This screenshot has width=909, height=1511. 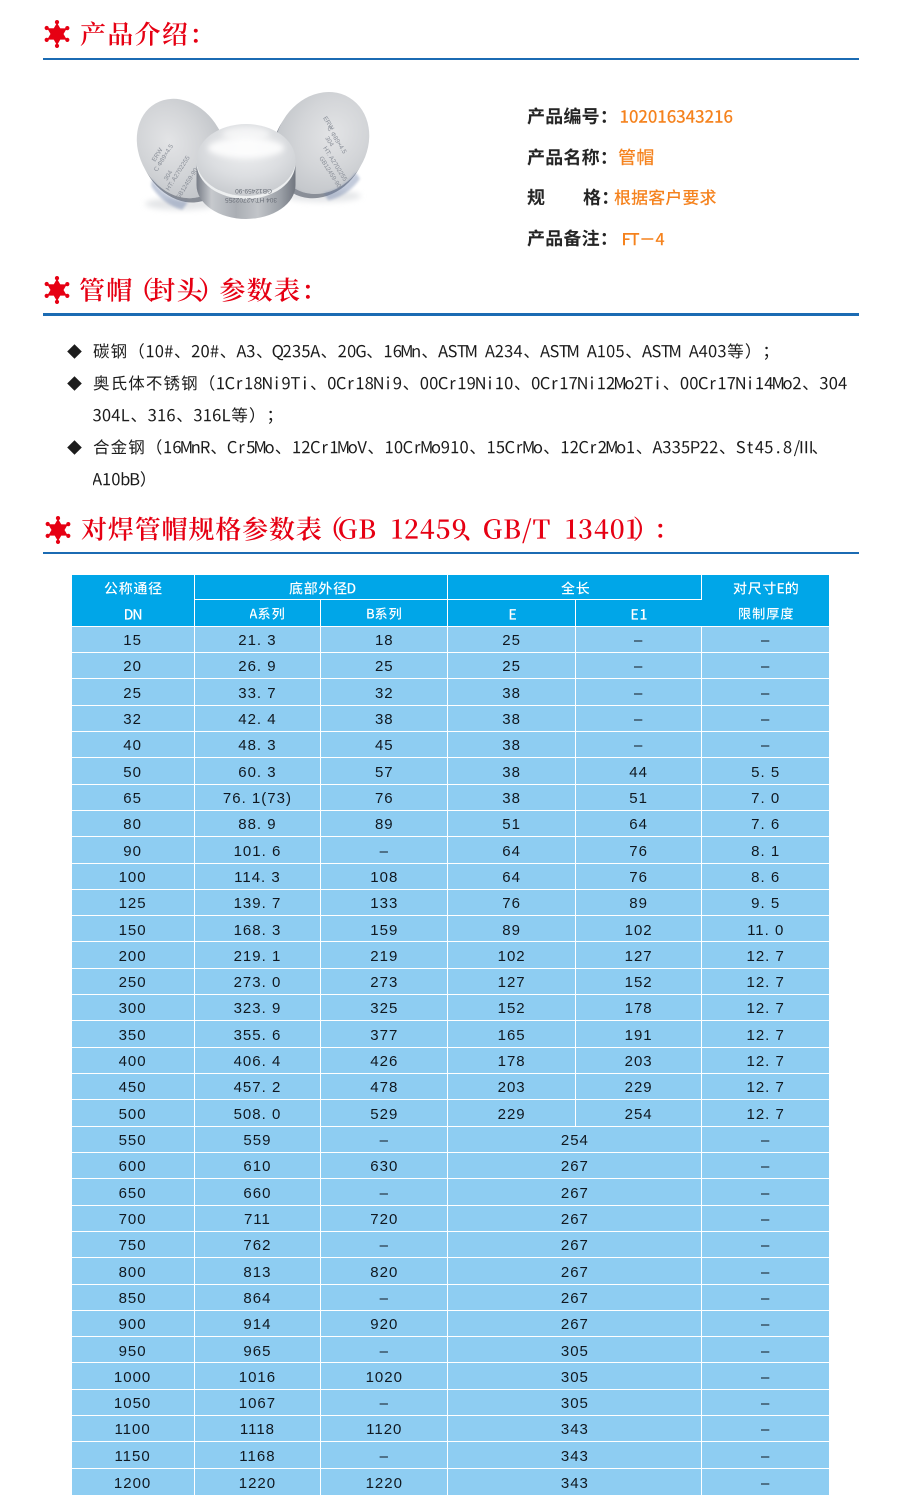 What do you see at coordinates (253, 190) in the screenshot?
I see `svg-text: GB12459-90` at bounding box center [253, 190].